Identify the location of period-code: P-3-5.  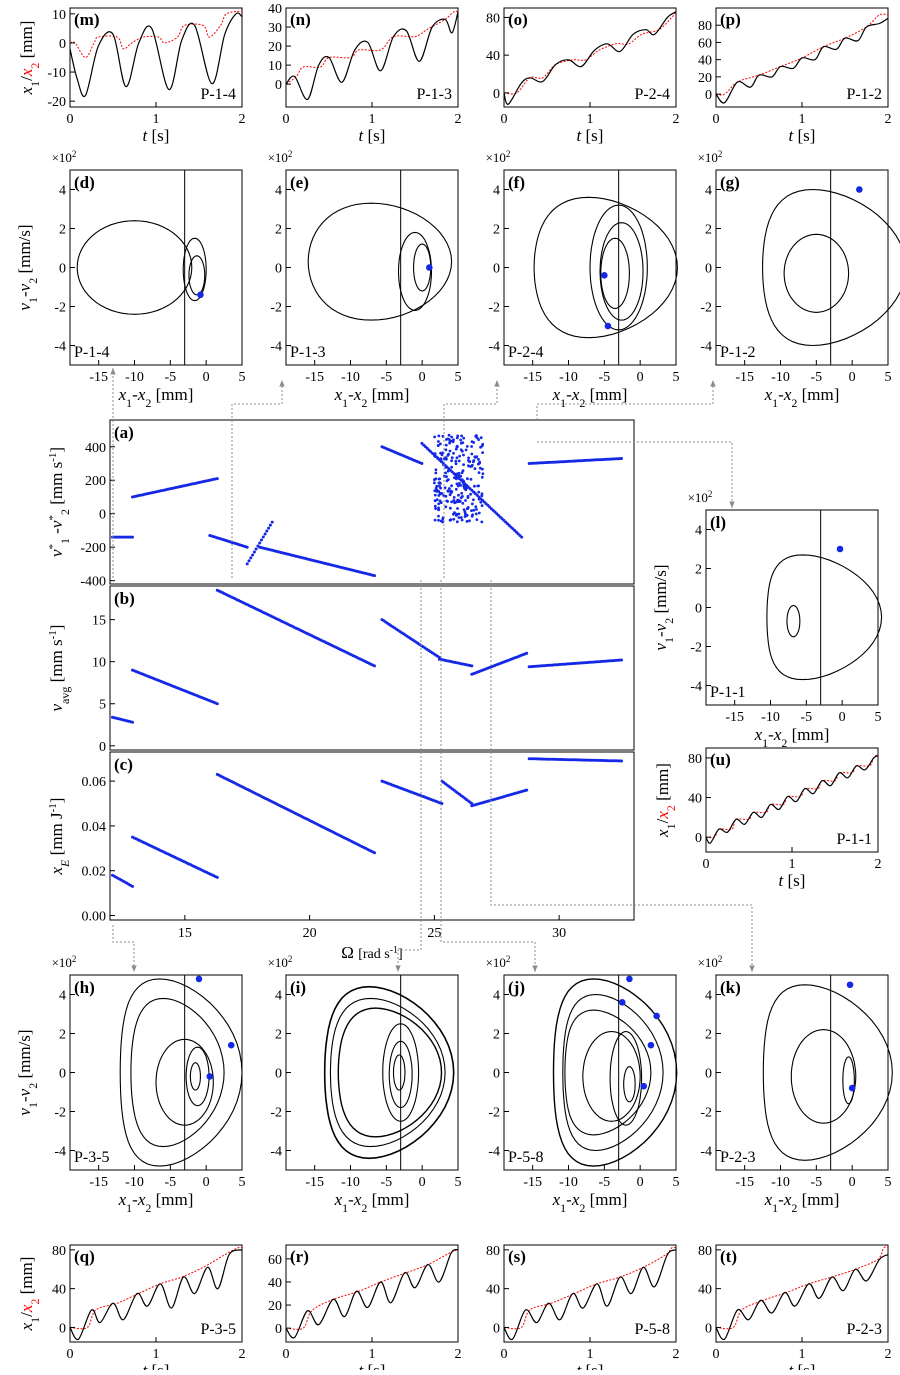
(218, 1329).